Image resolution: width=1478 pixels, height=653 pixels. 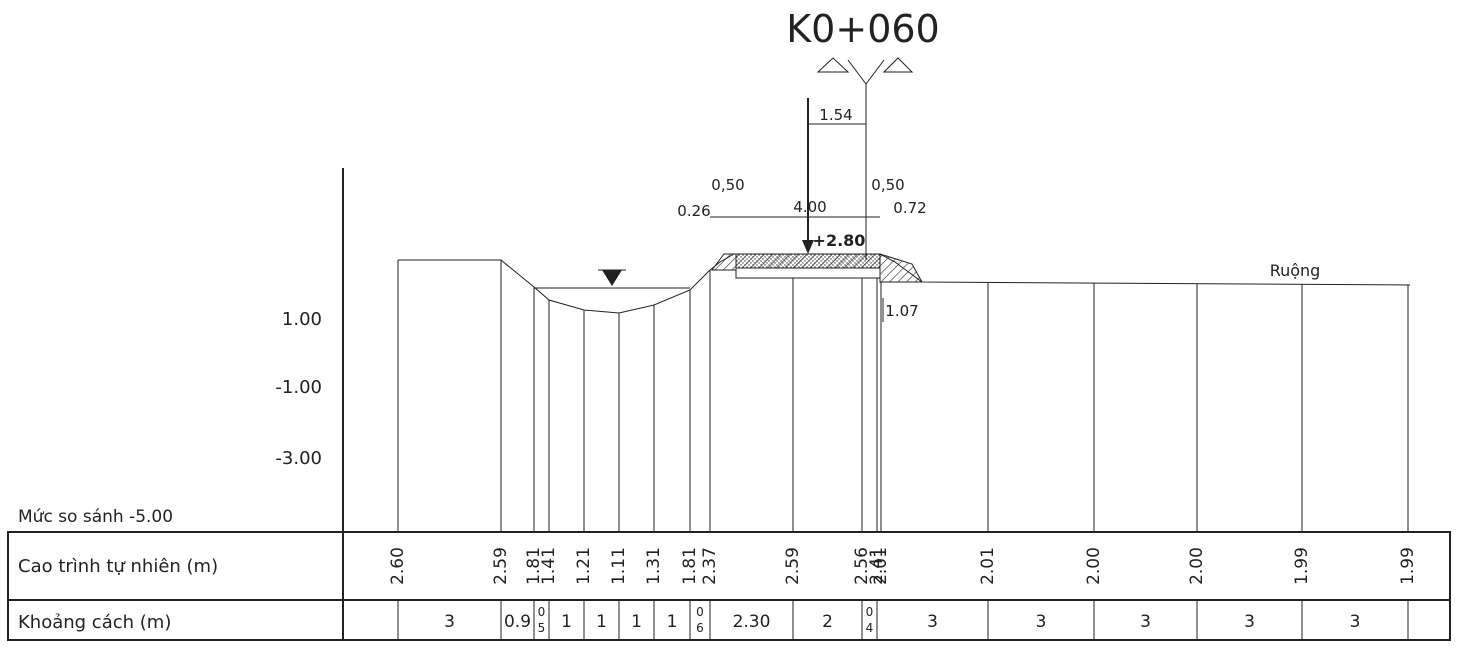 I want to click on dim-center-width: 4.00, so click(x=809, y=207).